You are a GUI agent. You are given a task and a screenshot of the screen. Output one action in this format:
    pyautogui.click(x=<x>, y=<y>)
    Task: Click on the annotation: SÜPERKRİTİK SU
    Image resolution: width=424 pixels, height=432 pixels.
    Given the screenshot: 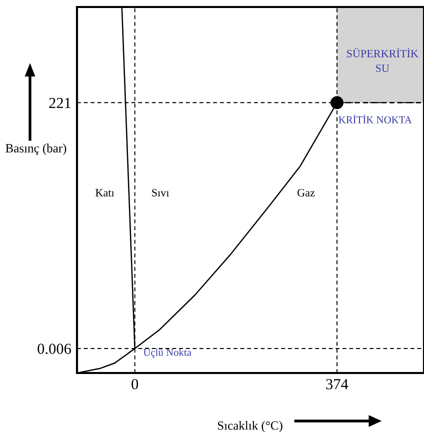 What is the action you would take?
    pyautogui.click(x=382, y=60)
    